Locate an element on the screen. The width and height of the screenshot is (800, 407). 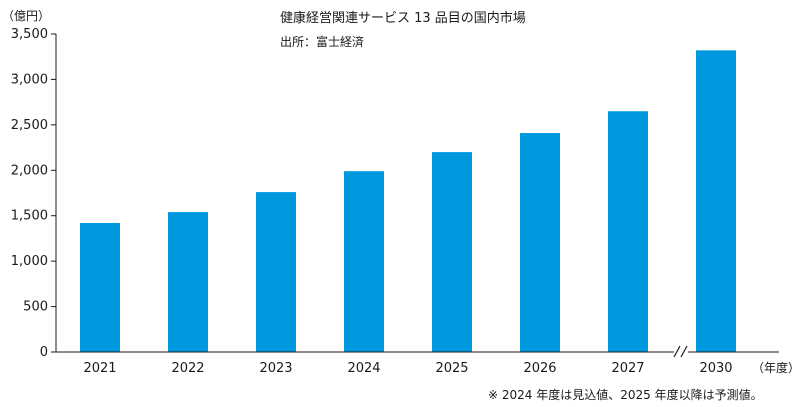
y-tick-label: 500 is located at coordinates (35, 307).